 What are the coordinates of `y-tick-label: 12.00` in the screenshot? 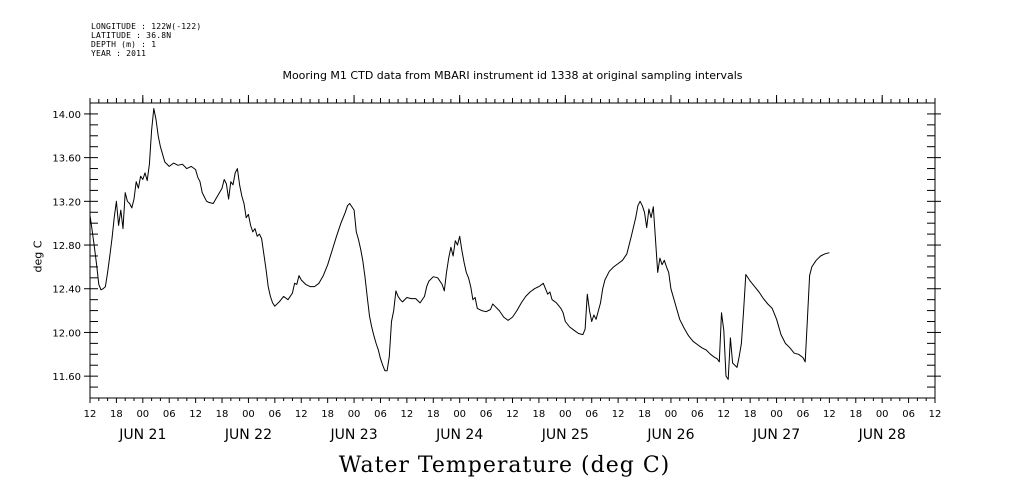 It's located at (66, 333).